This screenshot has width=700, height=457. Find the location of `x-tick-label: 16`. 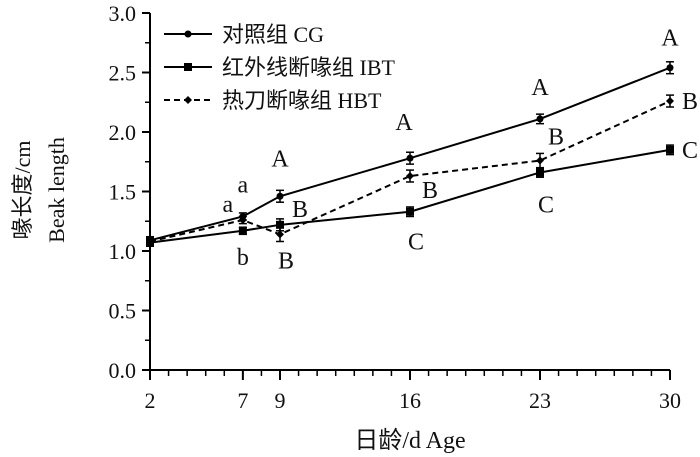

x-tick-label: 16 is located at coordinates (410, 400).